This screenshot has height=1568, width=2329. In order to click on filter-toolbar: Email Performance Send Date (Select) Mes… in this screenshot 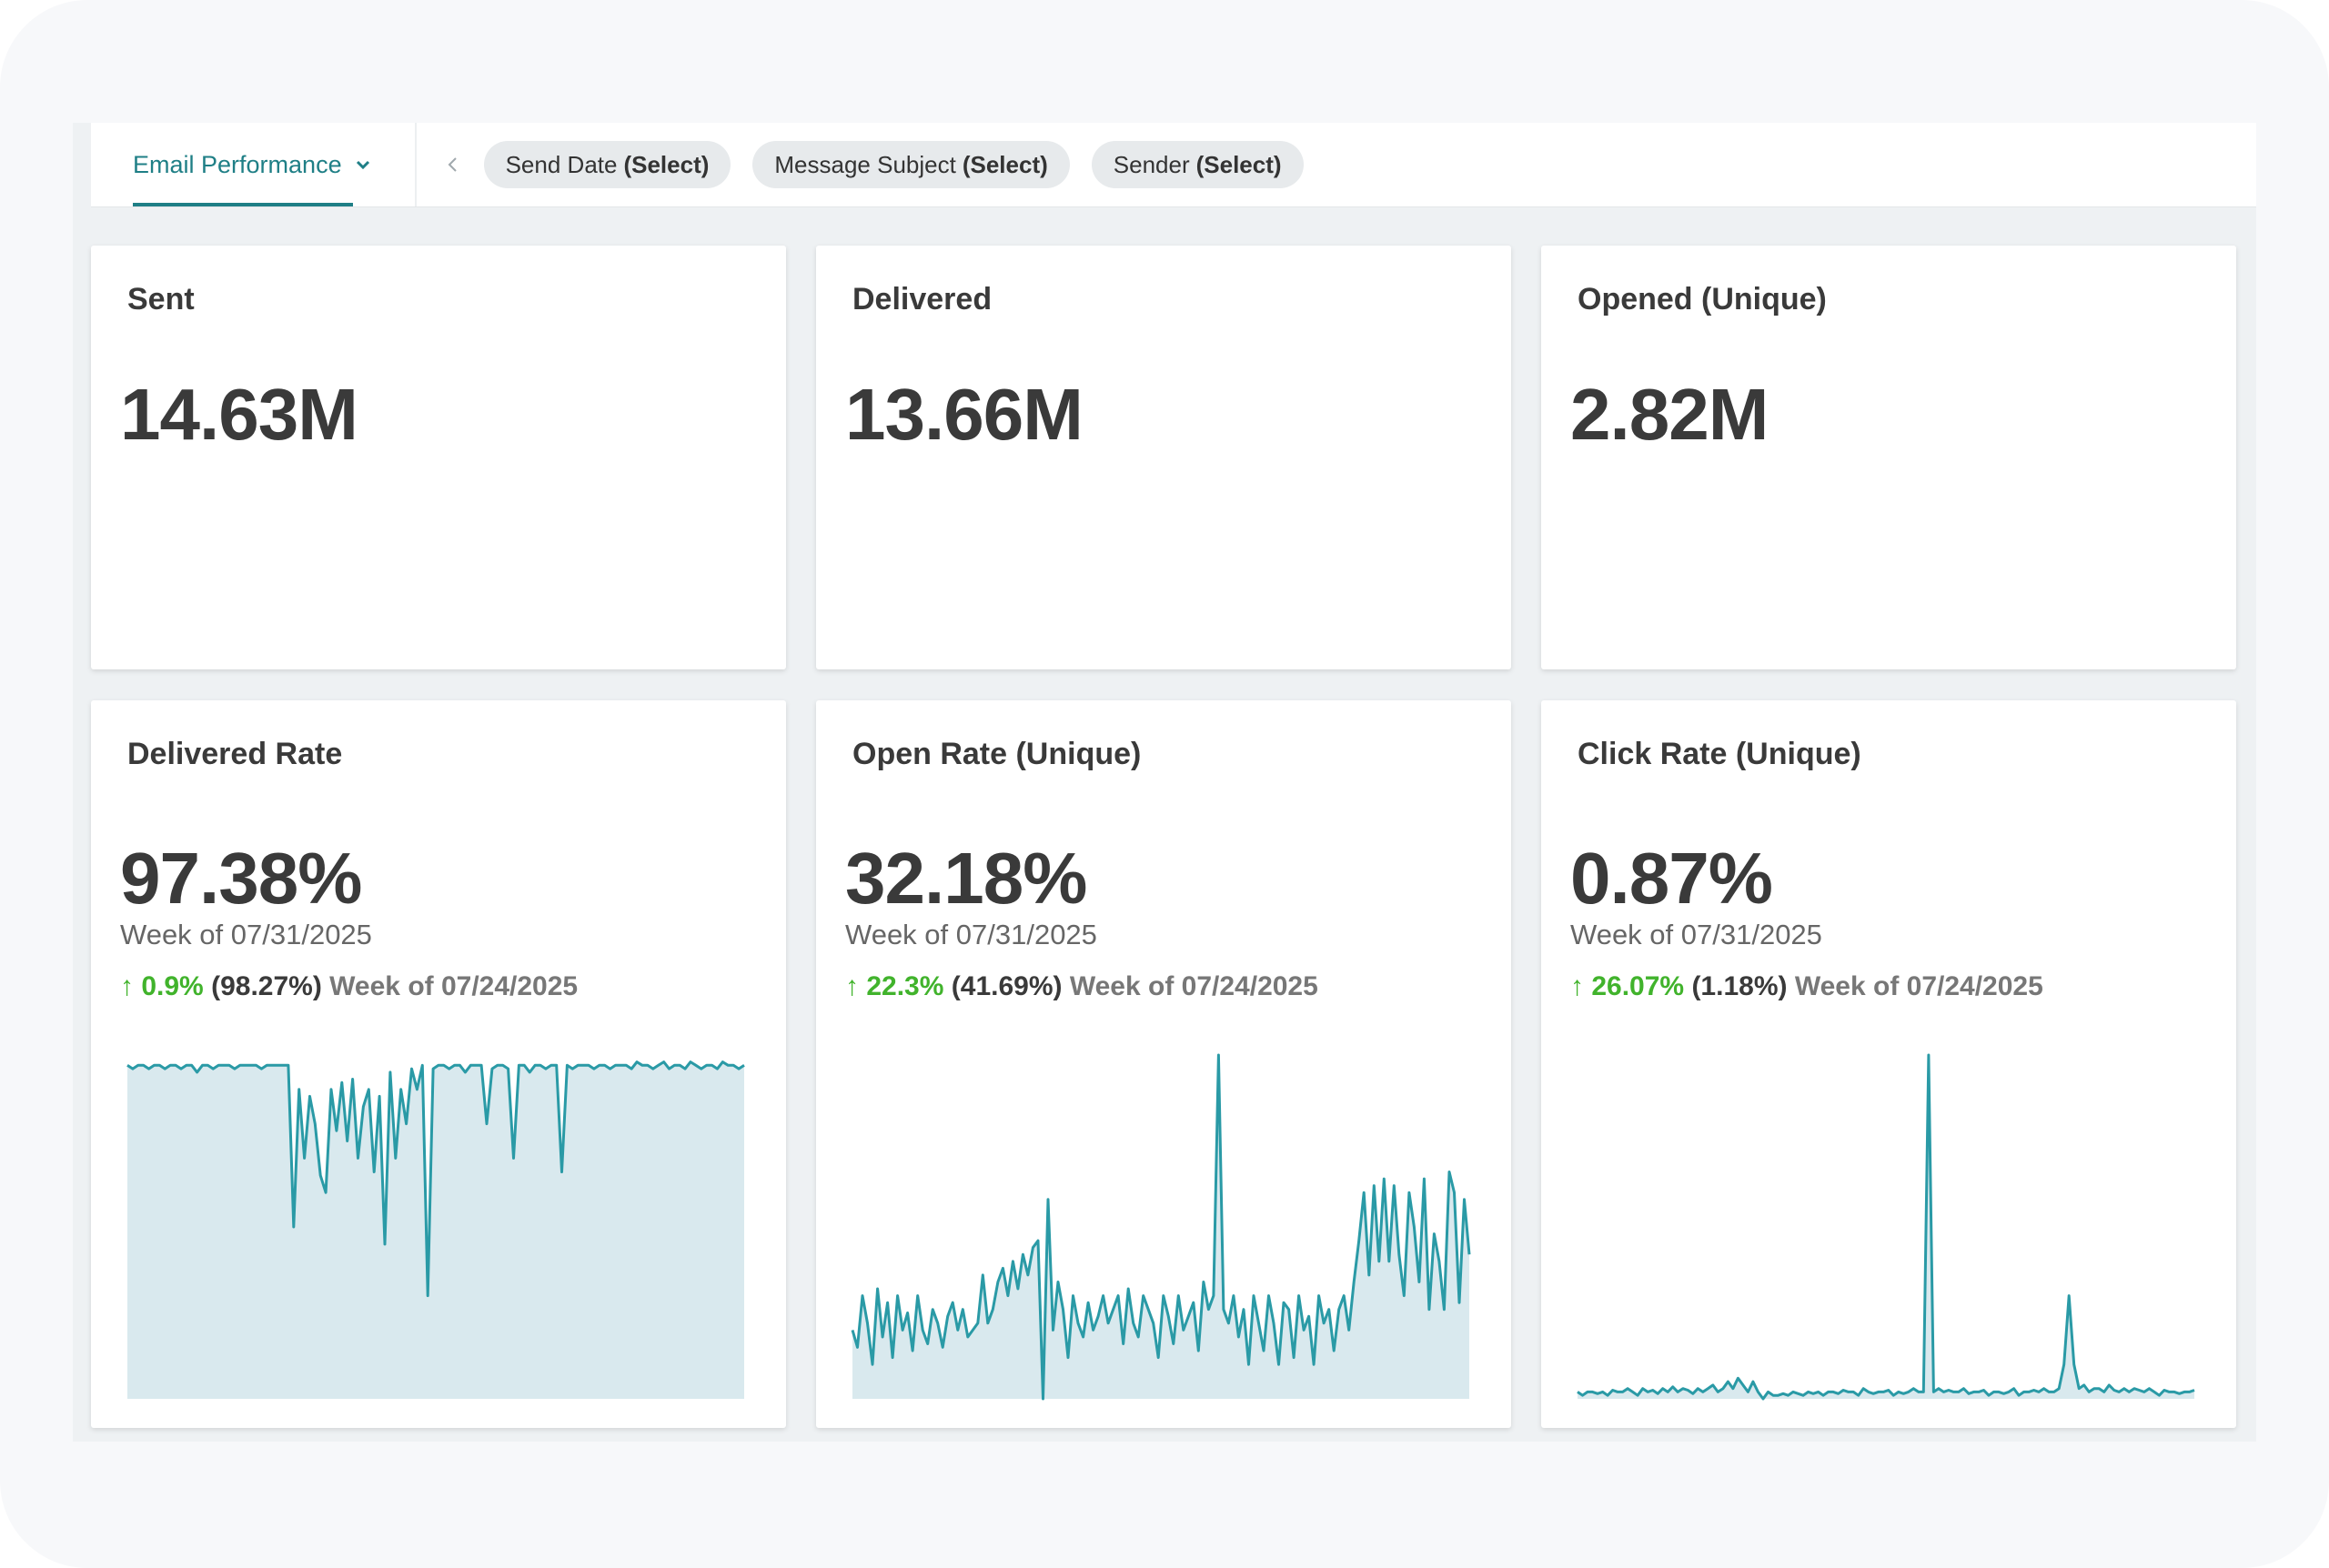, I will do `click(1173, 165)`.